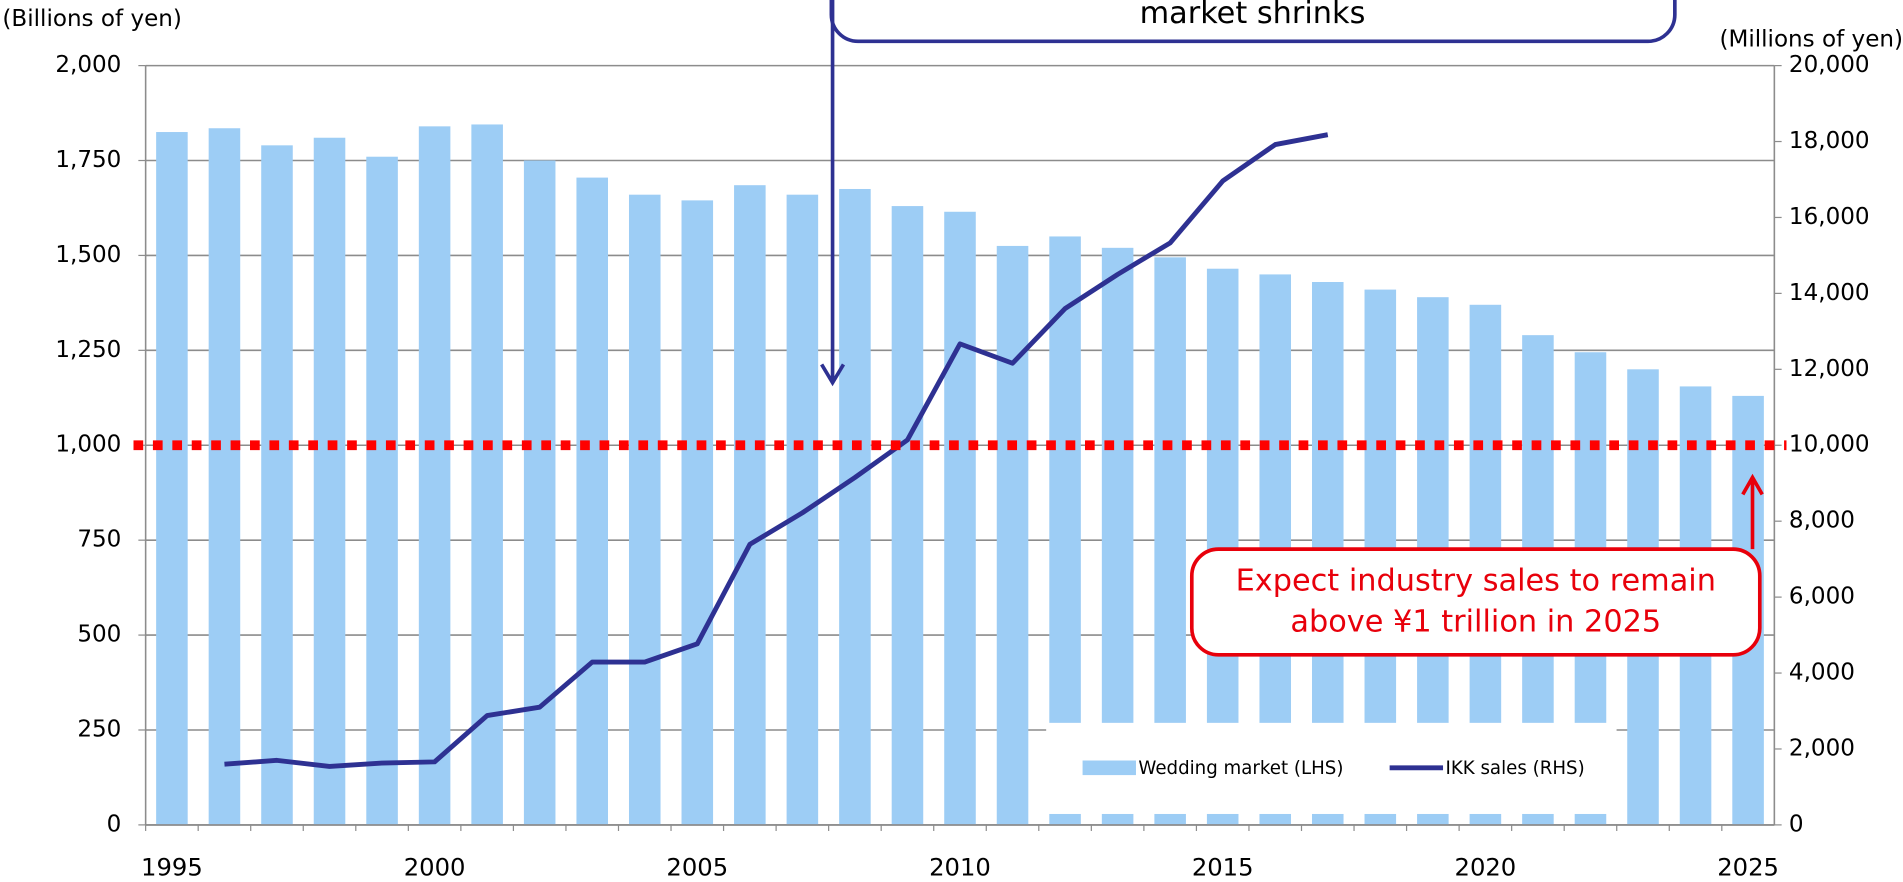  What do you see at coordinates (1475, 622) in the screenshot?
I see `annotation-text: above ¥1 trillion in 2025` at bounding box center [1475, 622].